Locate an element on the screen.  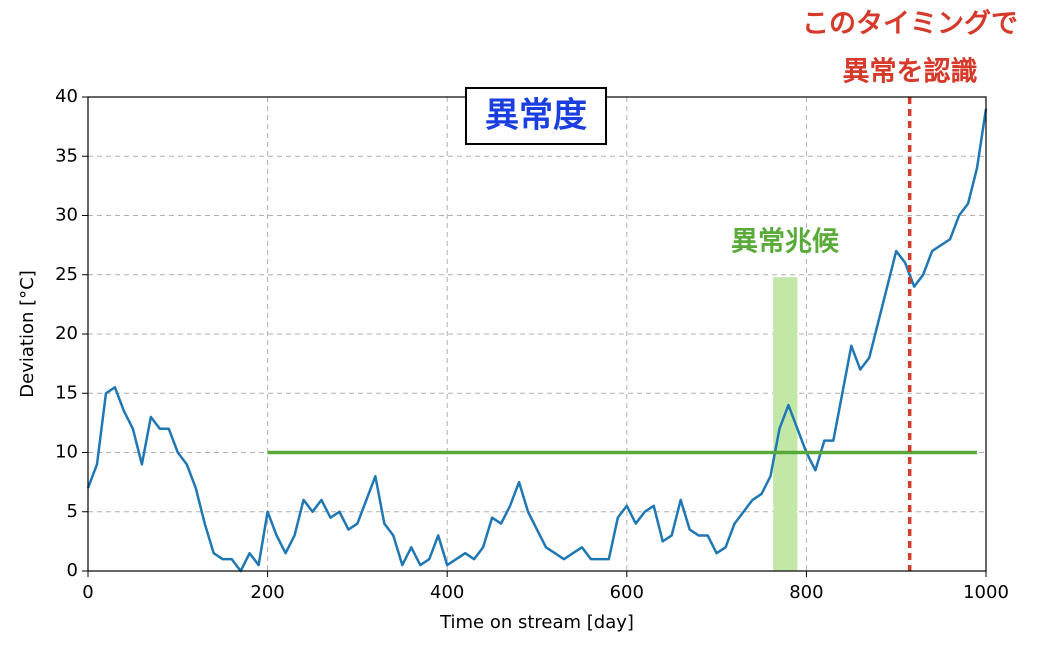
y-tick-label: 20 is located at coordinates (66, 333).